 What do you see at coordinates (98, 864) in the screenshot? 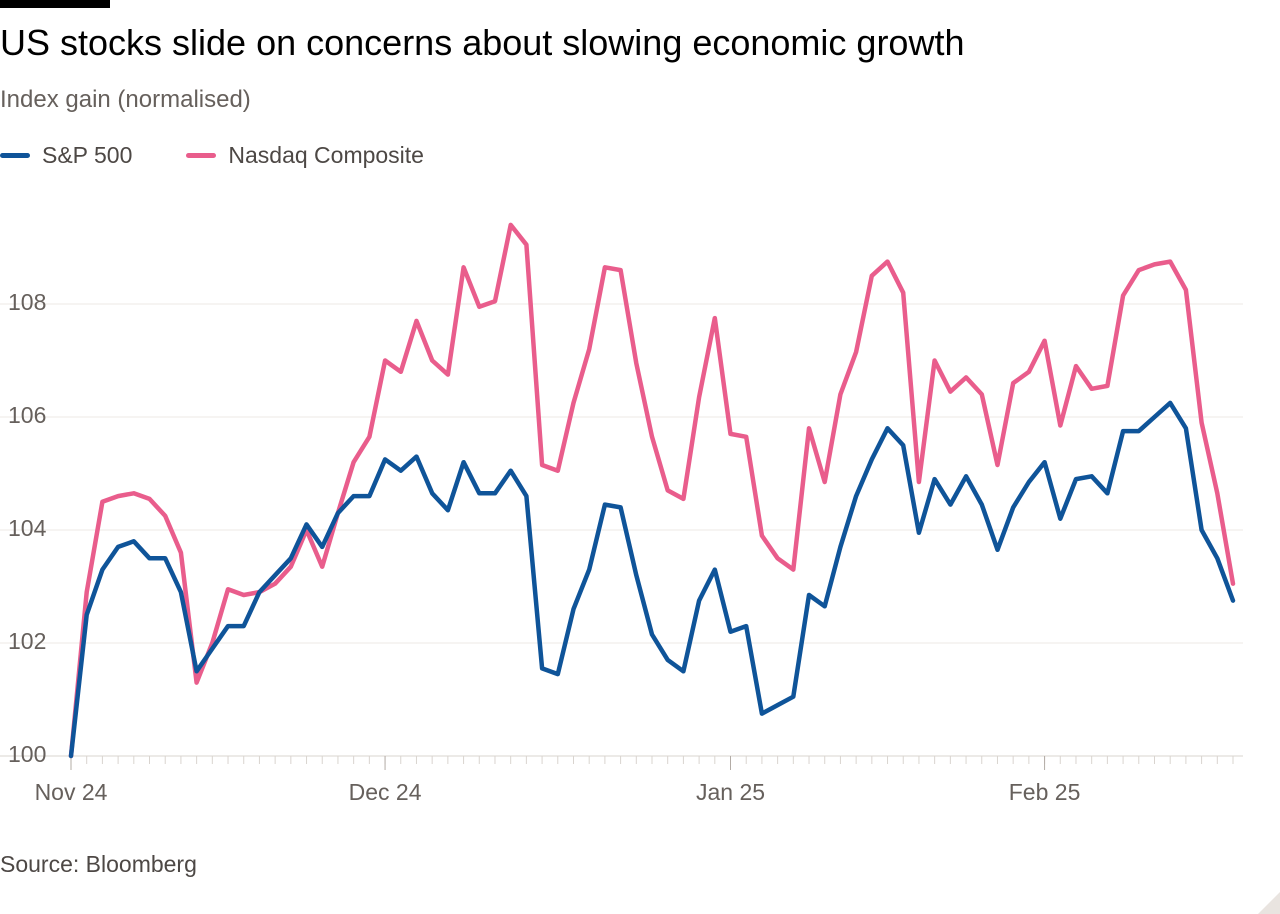
I see `source-note: Source: Bloomberg` at bounding box center [98, 864].